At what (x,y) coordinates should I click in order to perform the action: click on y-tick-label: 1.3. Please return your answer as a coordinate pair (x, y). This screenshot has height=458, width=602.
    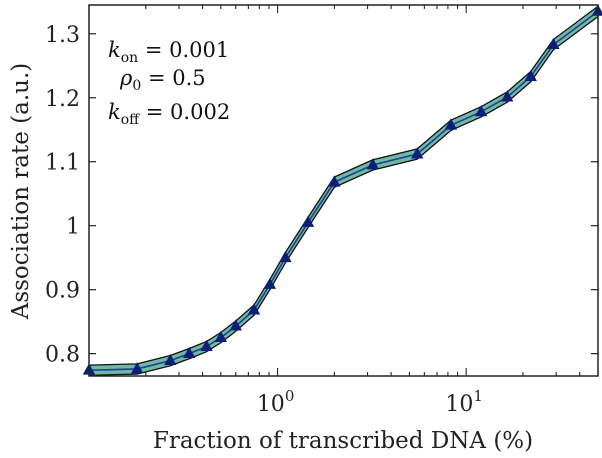
    Looking at the image, I should click on (62, 35).